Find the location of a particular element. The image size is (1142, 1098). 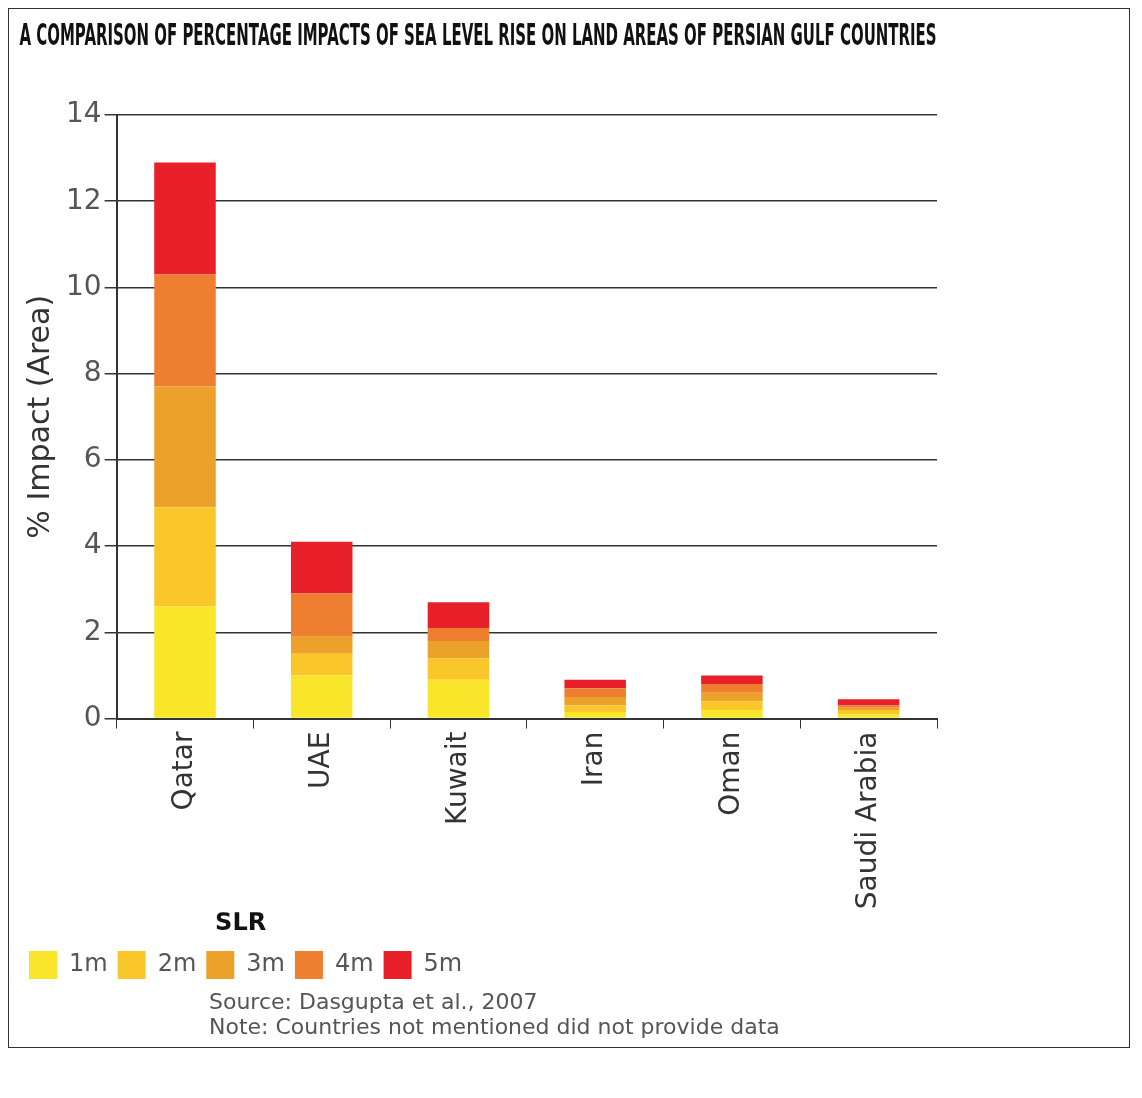

y-tick-label: 6 is located at coordinates (92, 458).